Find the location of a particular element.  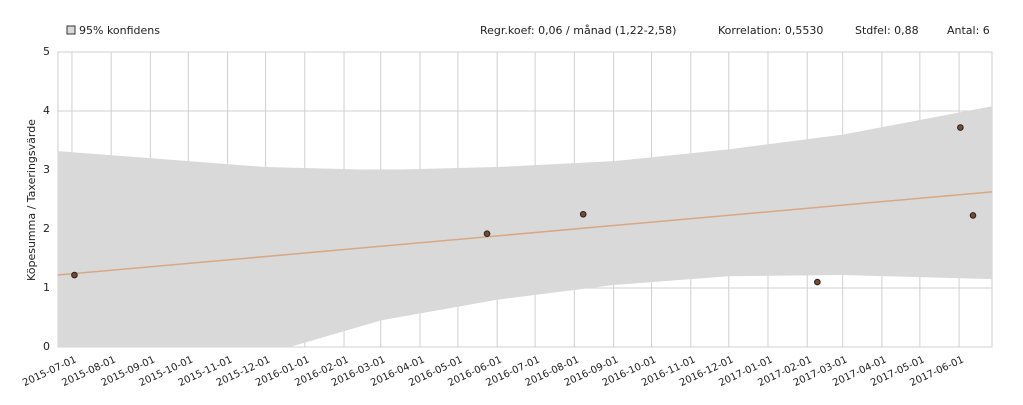

stat: Regr.koef: 0,06 / månad (1,22-2,58) is located at coordinates (578, 30).